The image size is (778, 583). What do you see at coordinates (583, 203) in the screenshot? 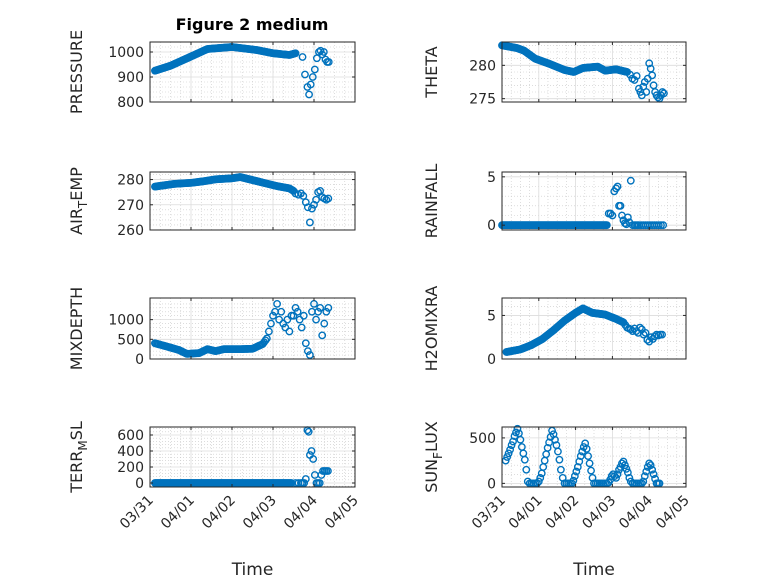
I see `series-rainfall` at bounding box center [583, 203].